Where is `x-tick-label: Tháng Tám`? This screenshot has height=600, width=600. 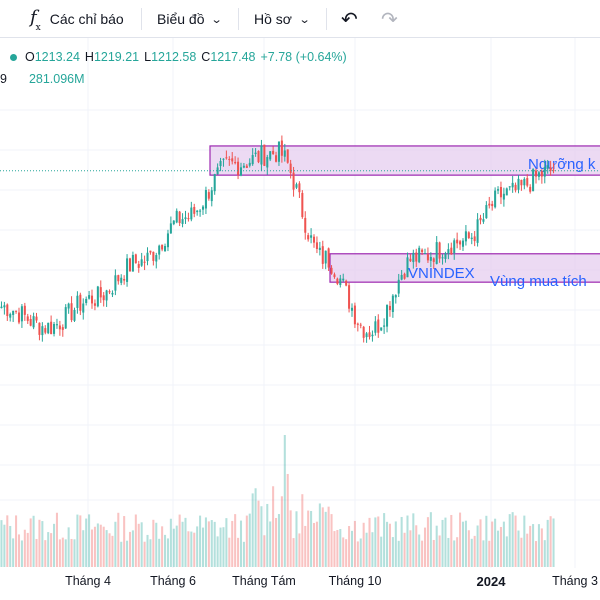 x-tick-label: Tháng Tám is located at coordinates (264, 581).